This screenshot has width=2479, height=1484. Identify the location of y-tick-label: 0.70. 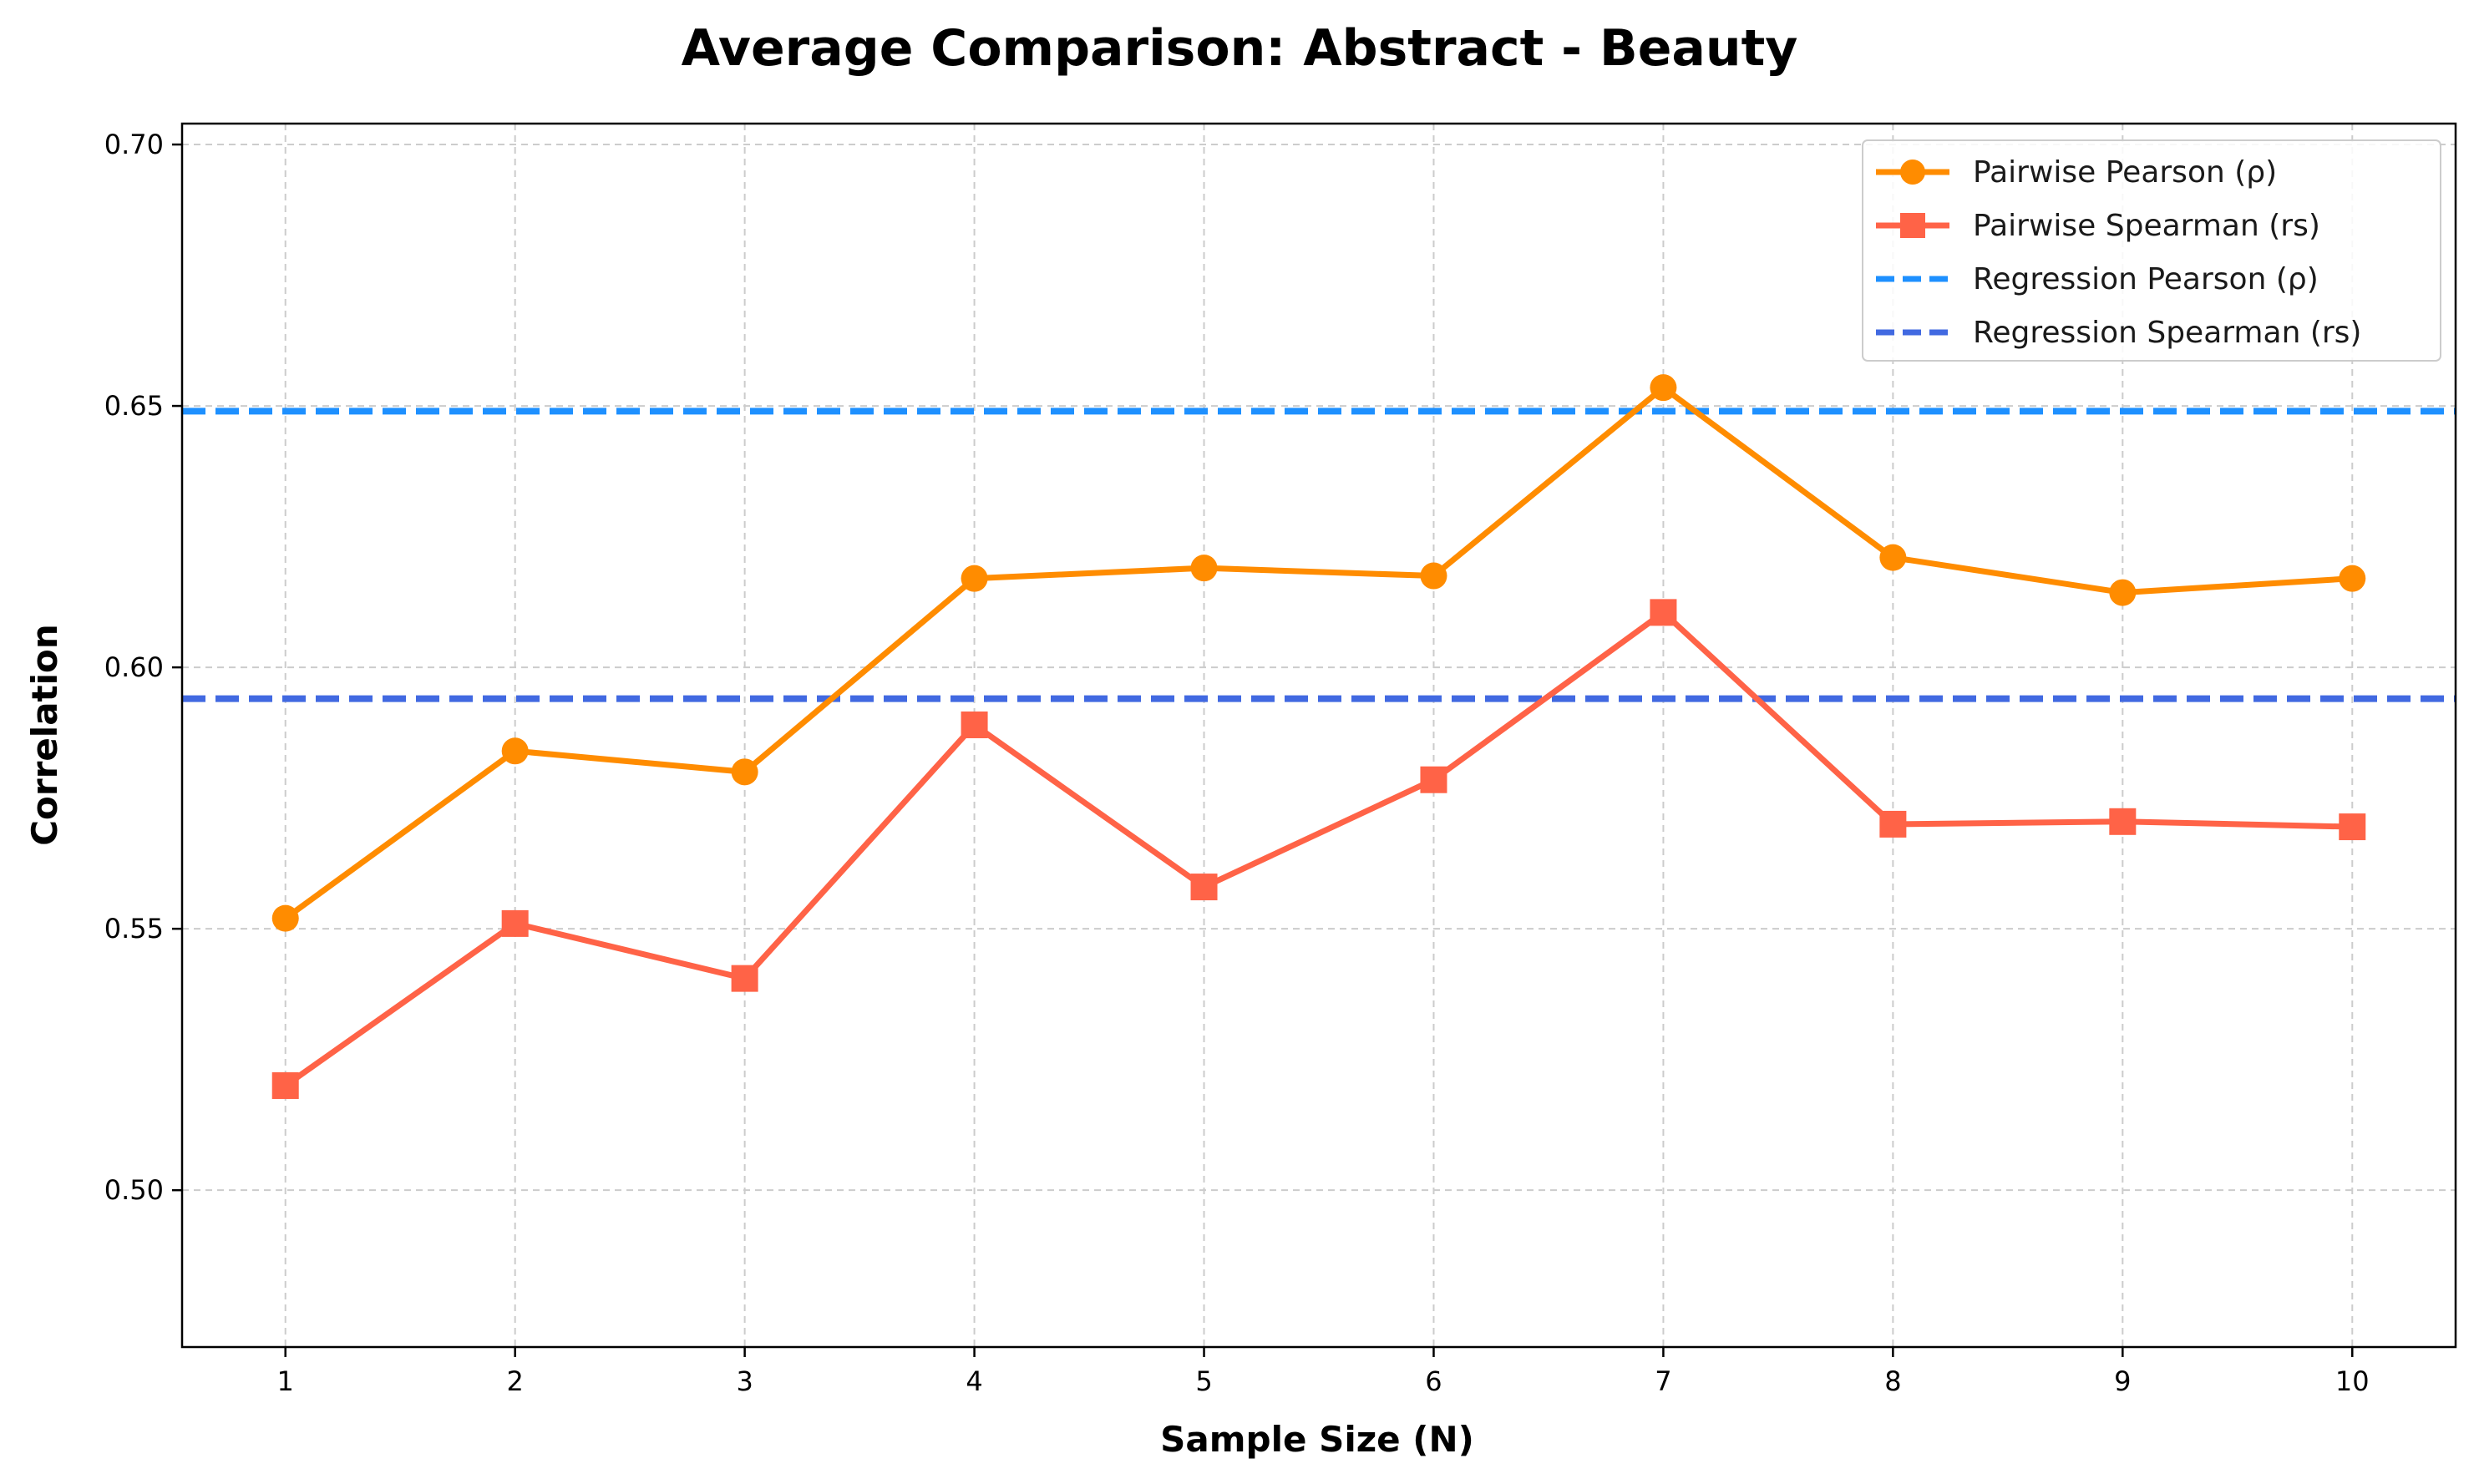
(134, 144).